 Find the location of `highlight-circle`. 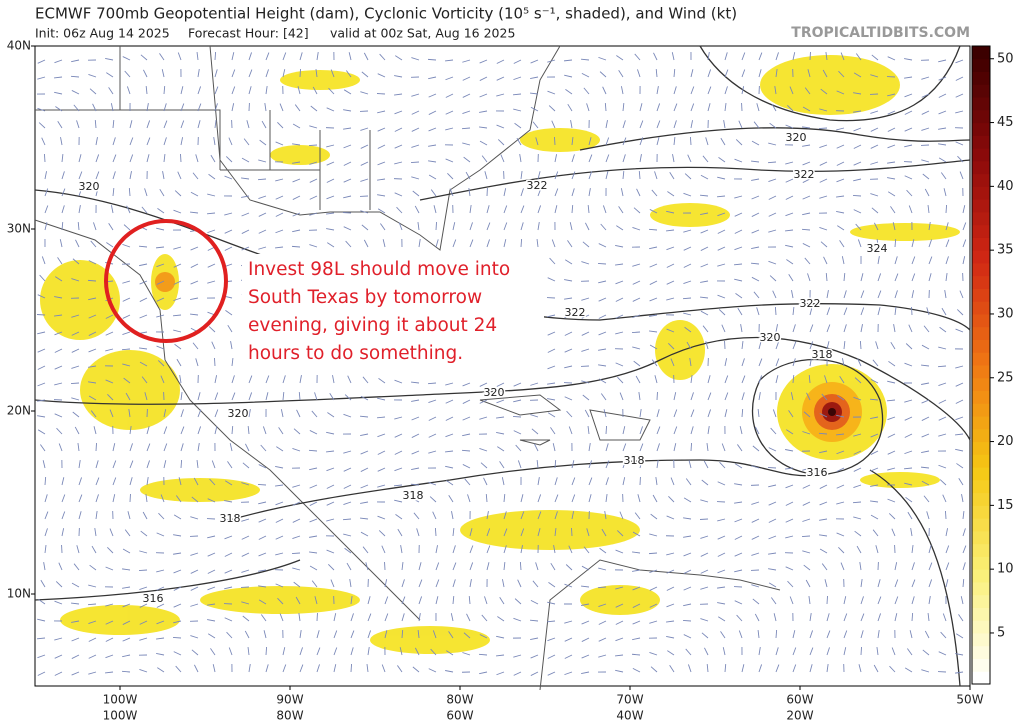

highlight-circle is located at coordinates (166, 281).